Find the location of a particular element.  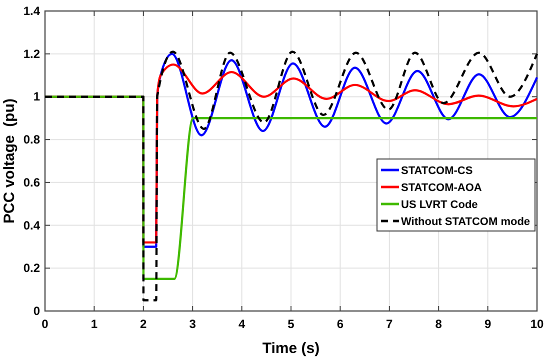

x-axis-title: Time (s) is located at coordinates (291, 348).